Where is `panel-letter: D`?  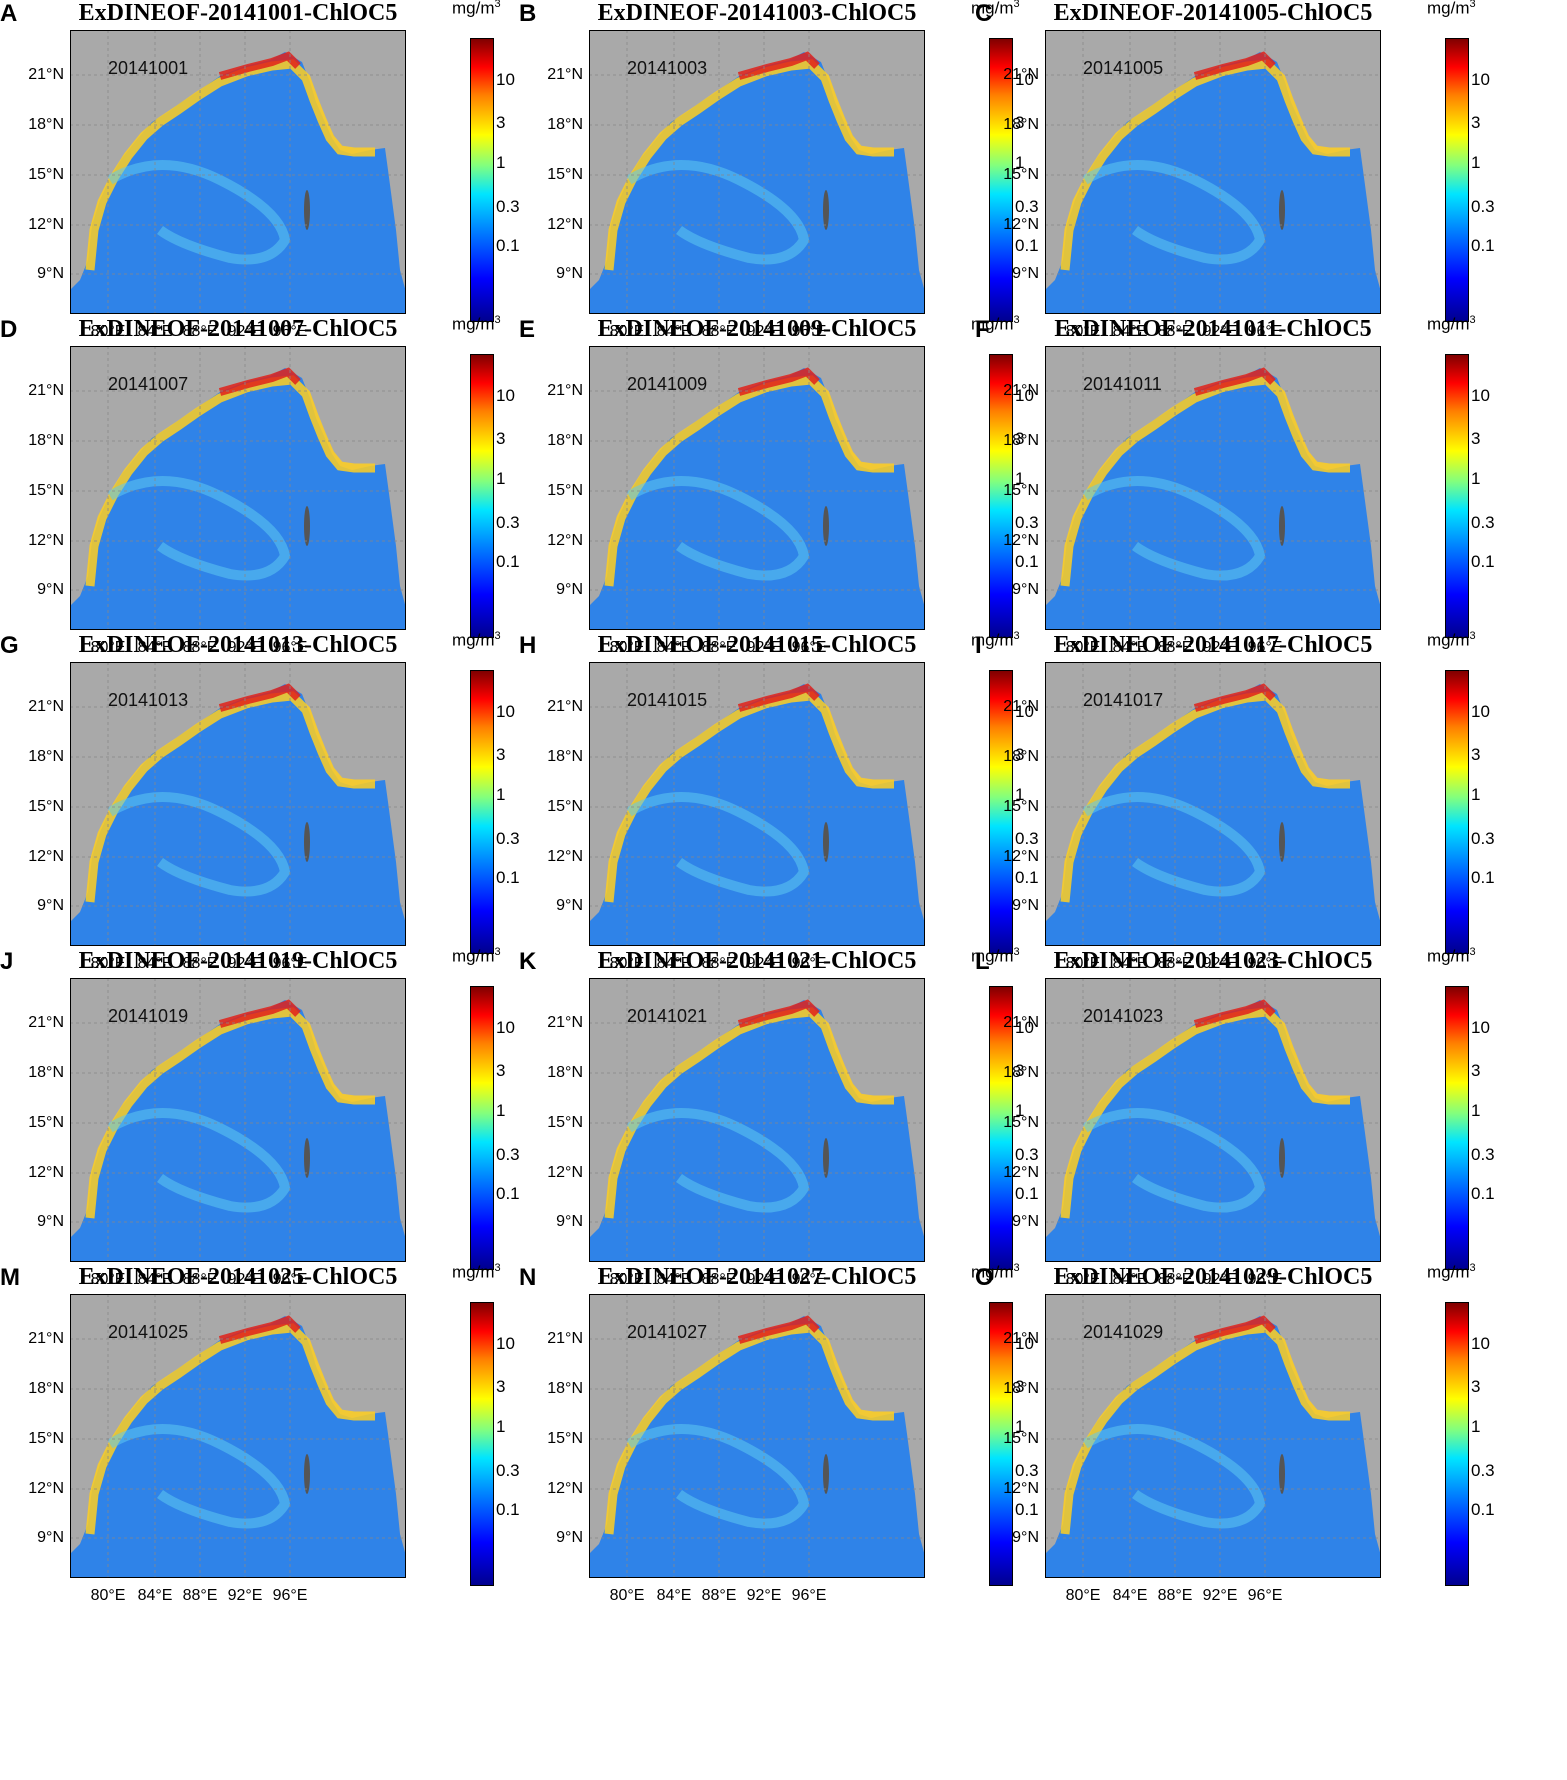
panel-letter: D is located at coordinates (9, 329).